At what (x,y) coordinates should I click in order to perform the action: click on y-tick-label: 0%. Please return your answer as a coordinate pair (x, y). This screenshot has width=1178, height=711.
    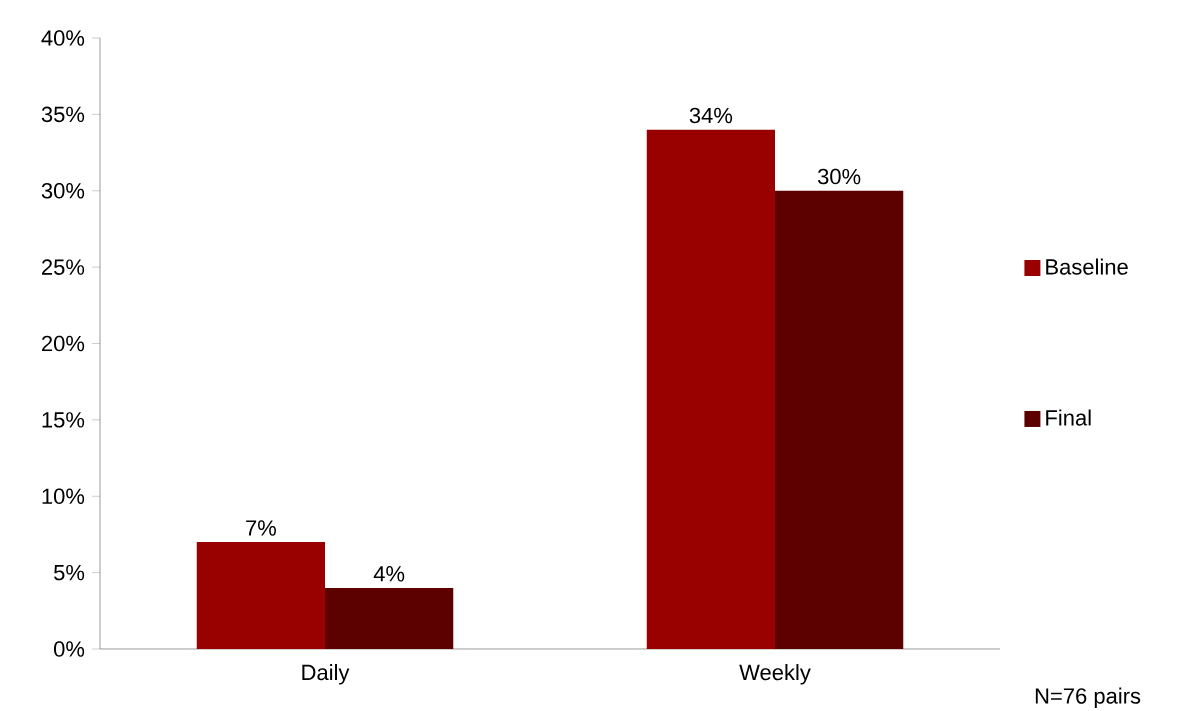
    Looking at the image, I should click on (69, 649).